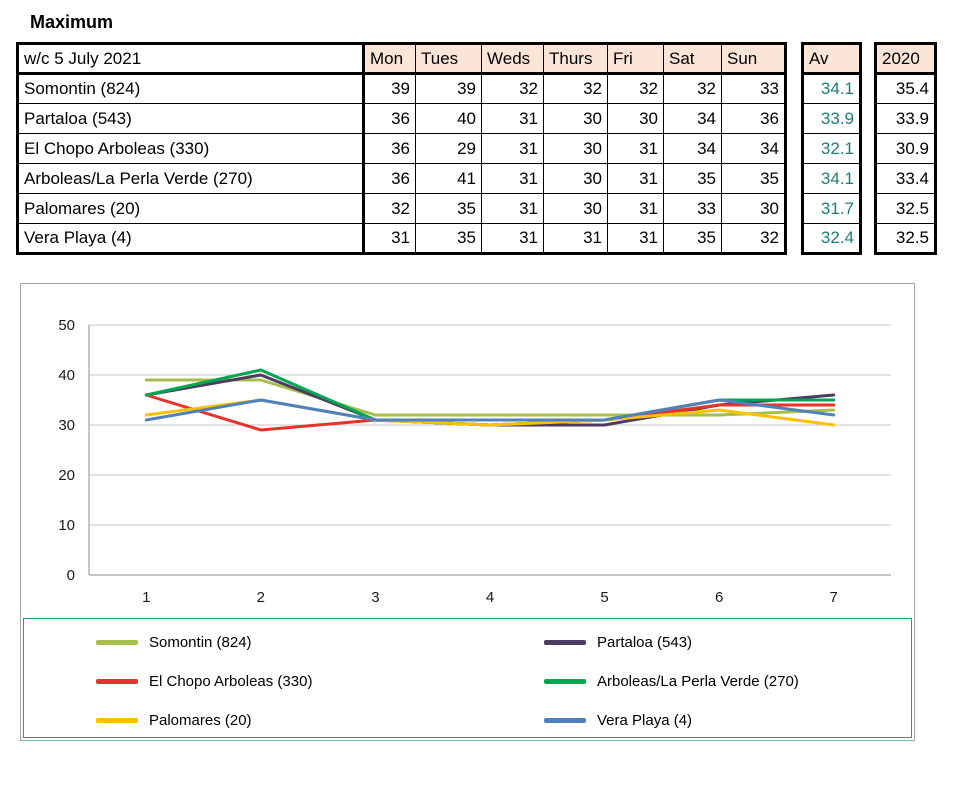  What do you see at coordinates (831, 59) in the screenshot?
I see `average-header-cell: Av` at bounding box center [831, 59].